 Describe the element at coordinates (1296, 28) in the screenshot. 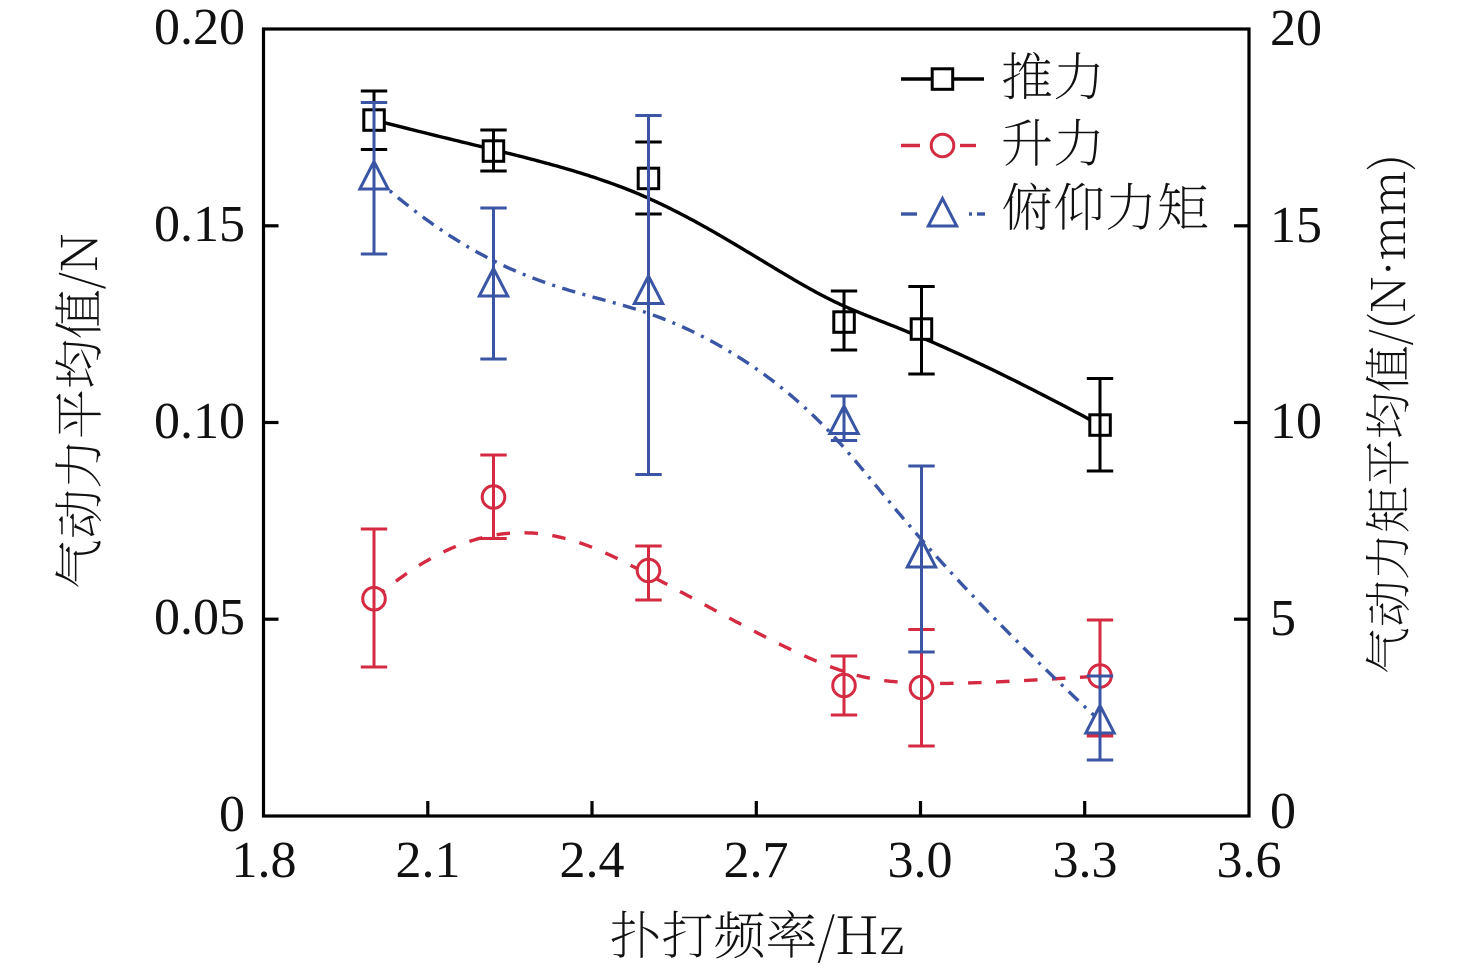

I see `svg-text: 20` at that location.